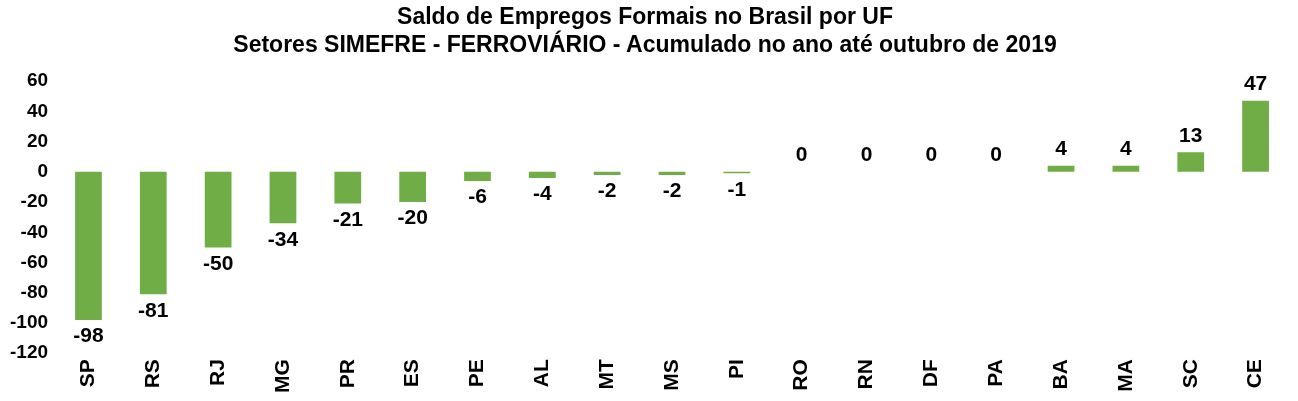  What do you see at coordinates (283, 238) in the screenshot?
I see `data-label: -34` at bounding box center [283, 238].